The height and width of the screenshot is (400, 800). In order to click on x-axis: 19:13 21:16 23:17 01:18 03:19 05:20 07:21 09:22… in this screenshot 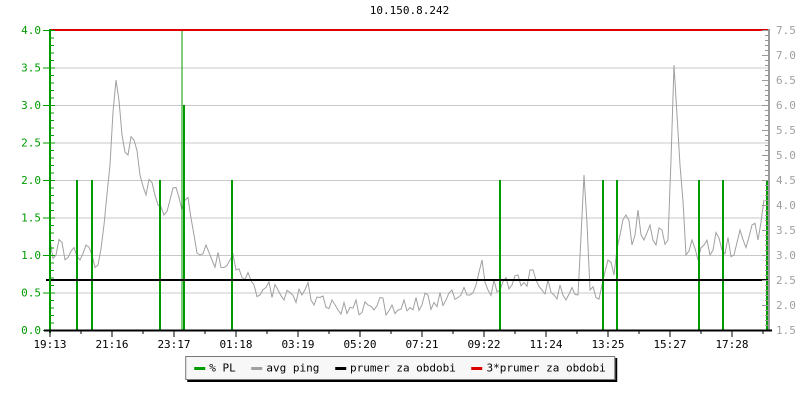, I will do `click(402, 340)`.